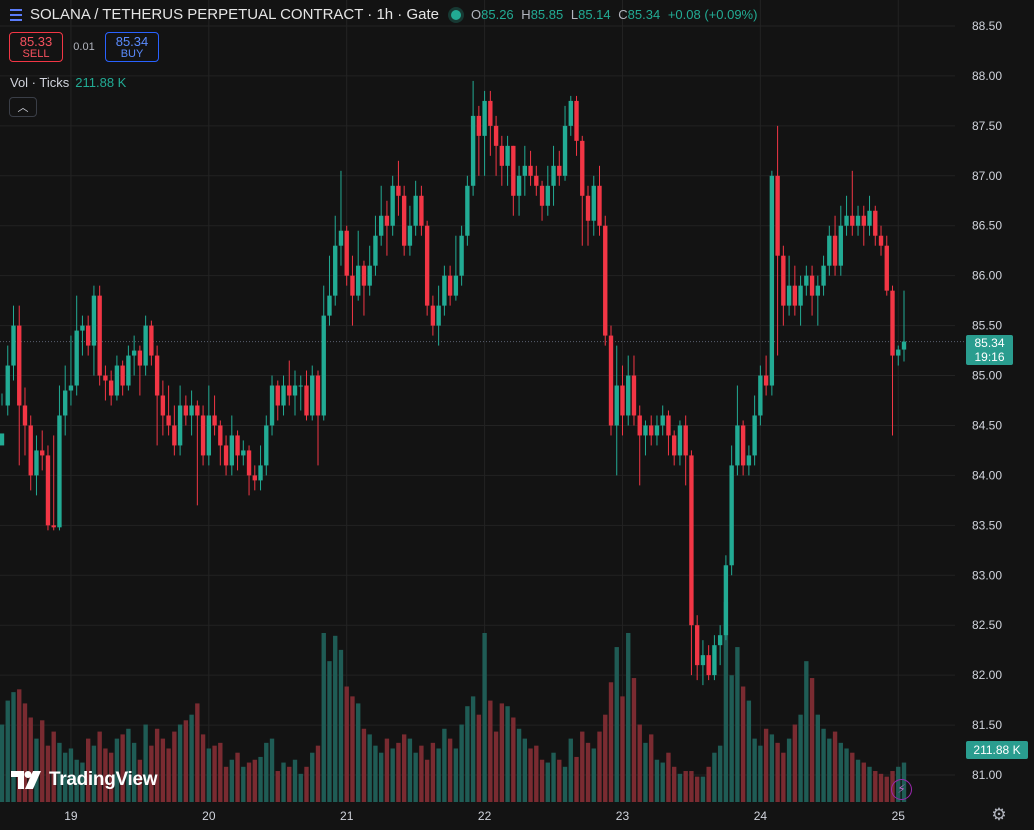  I want to click on lightning-icon: ⚡, so click(901, 789).